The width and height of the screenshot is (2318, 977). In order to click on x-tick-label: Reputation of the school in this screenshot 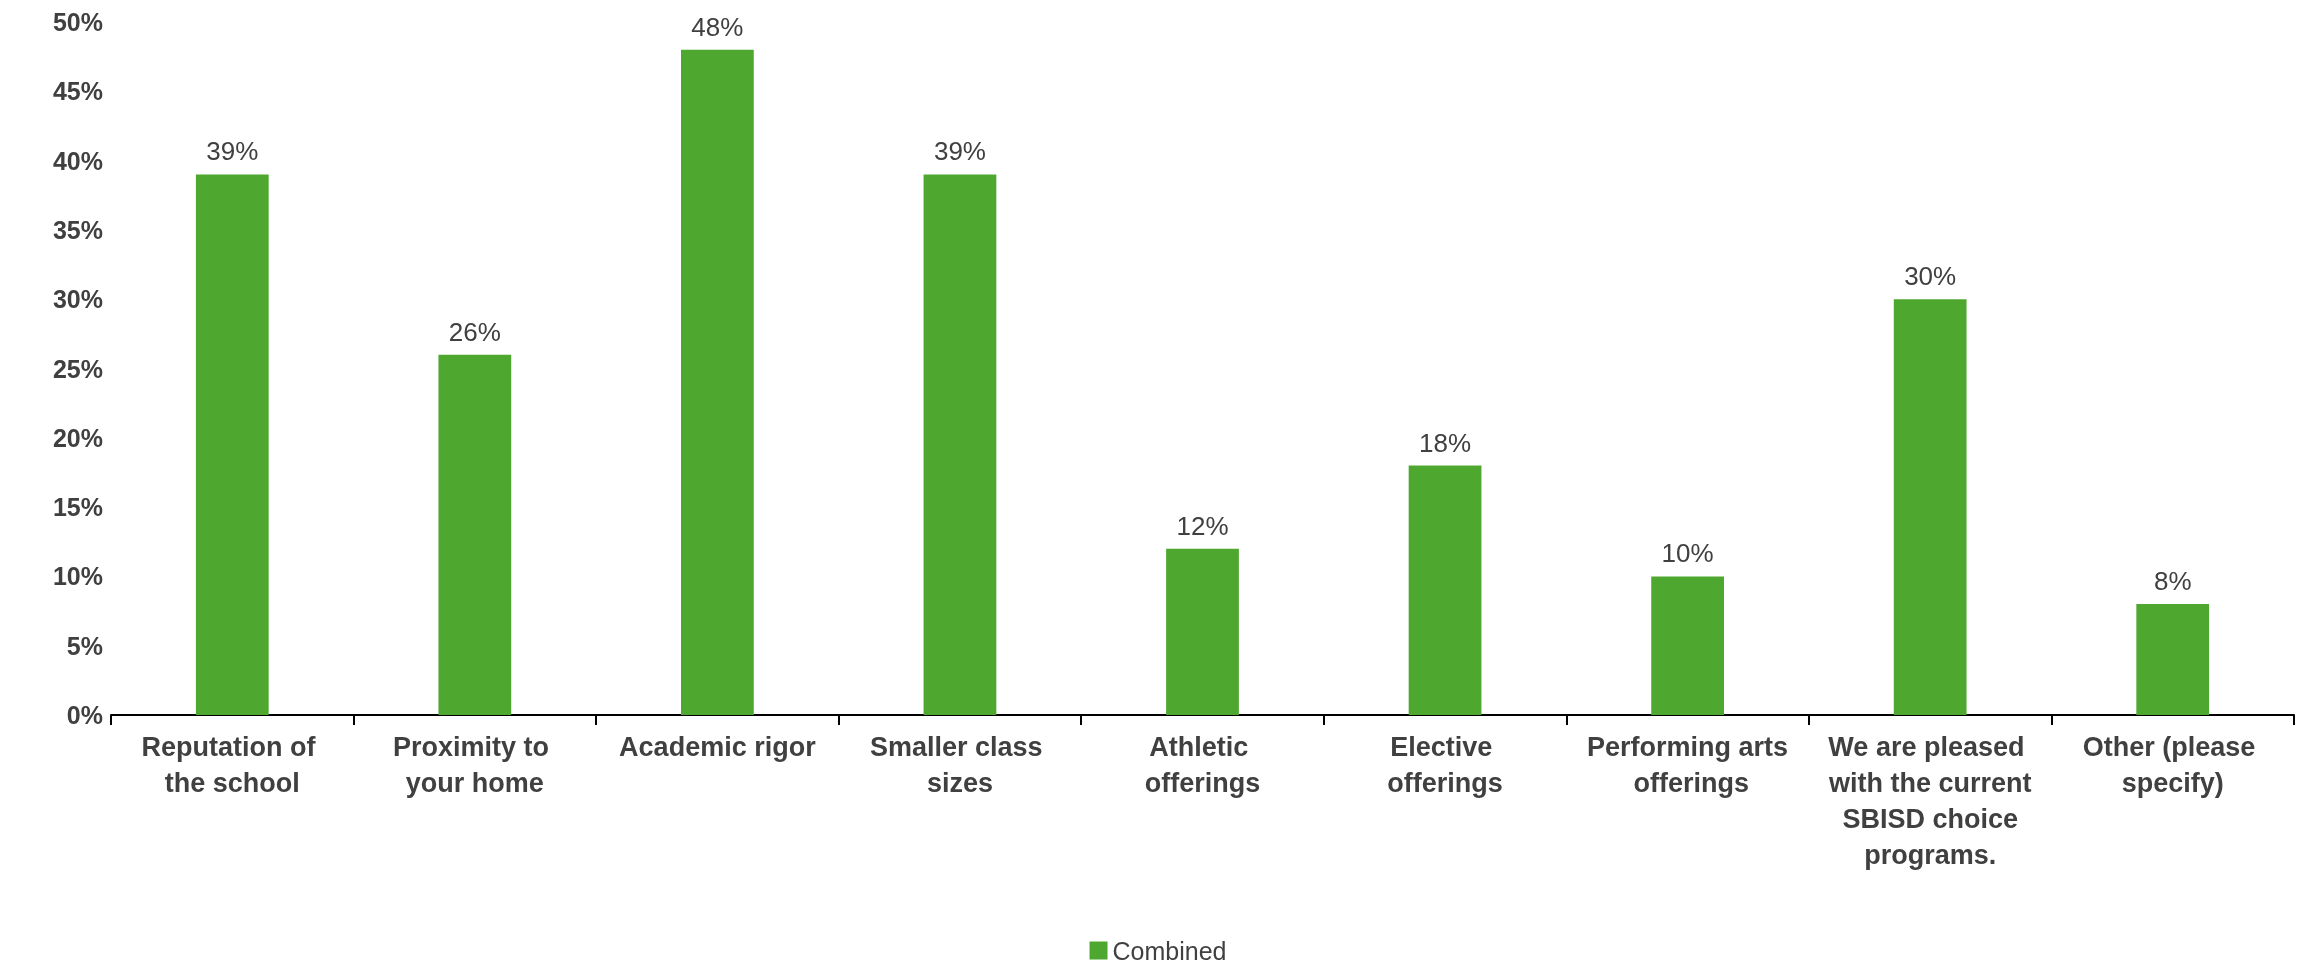, I will do `click(232, 765)`.